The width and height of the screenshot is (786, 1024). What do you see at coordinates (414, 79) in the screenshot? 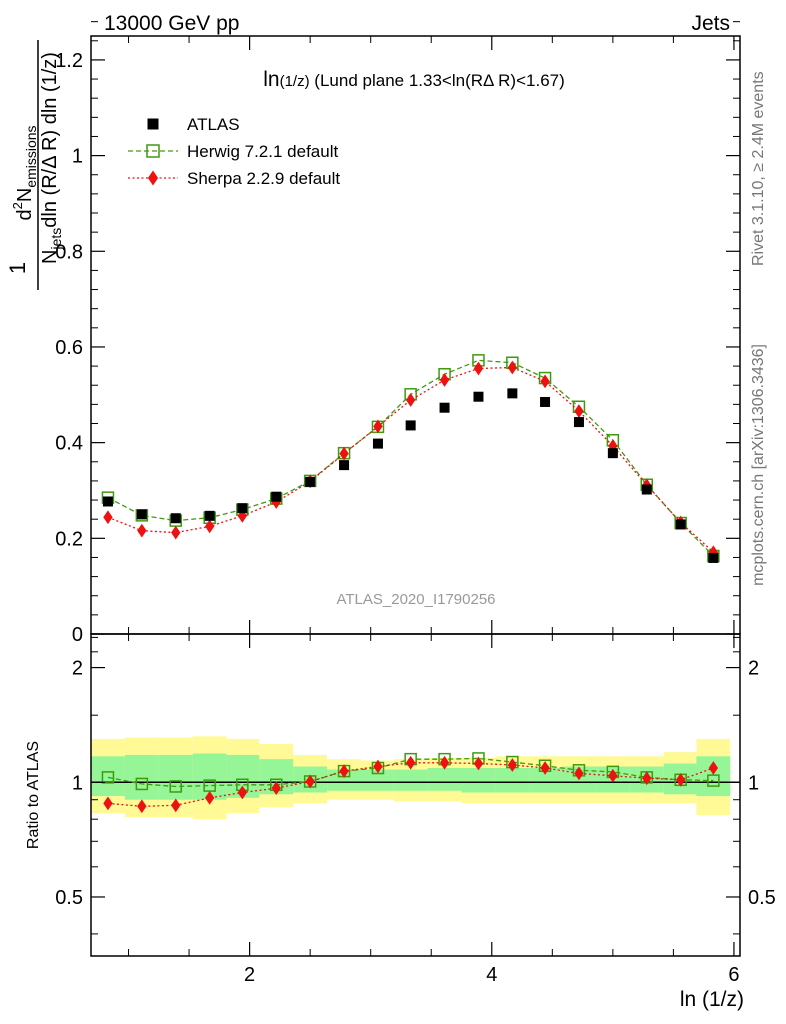
I see `main-title: ln(1/z) (Lund plane 1.33<ln(RΔ R)<1.67)` at bounding box center [414, 79].